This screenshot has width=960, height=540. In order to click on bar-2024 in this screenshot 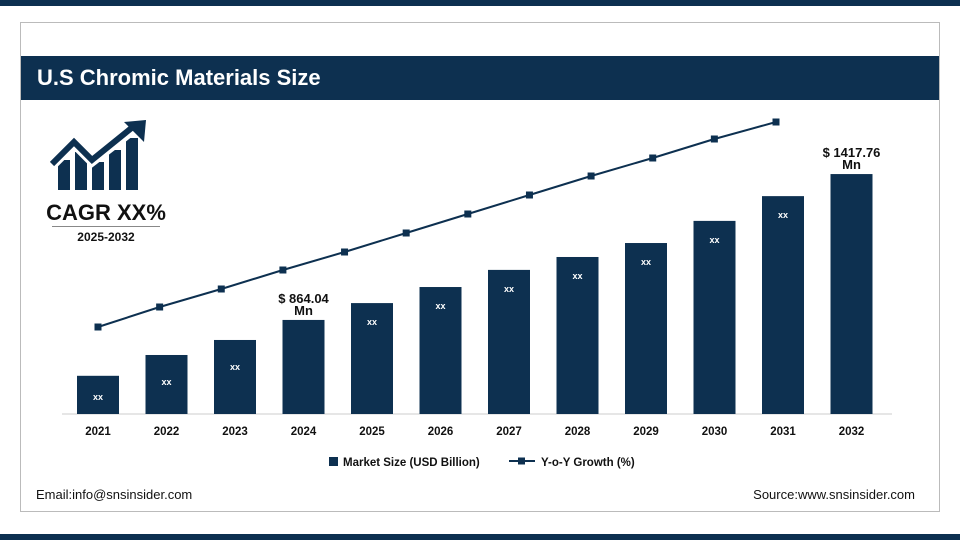, I will do `click(303, 366)`.